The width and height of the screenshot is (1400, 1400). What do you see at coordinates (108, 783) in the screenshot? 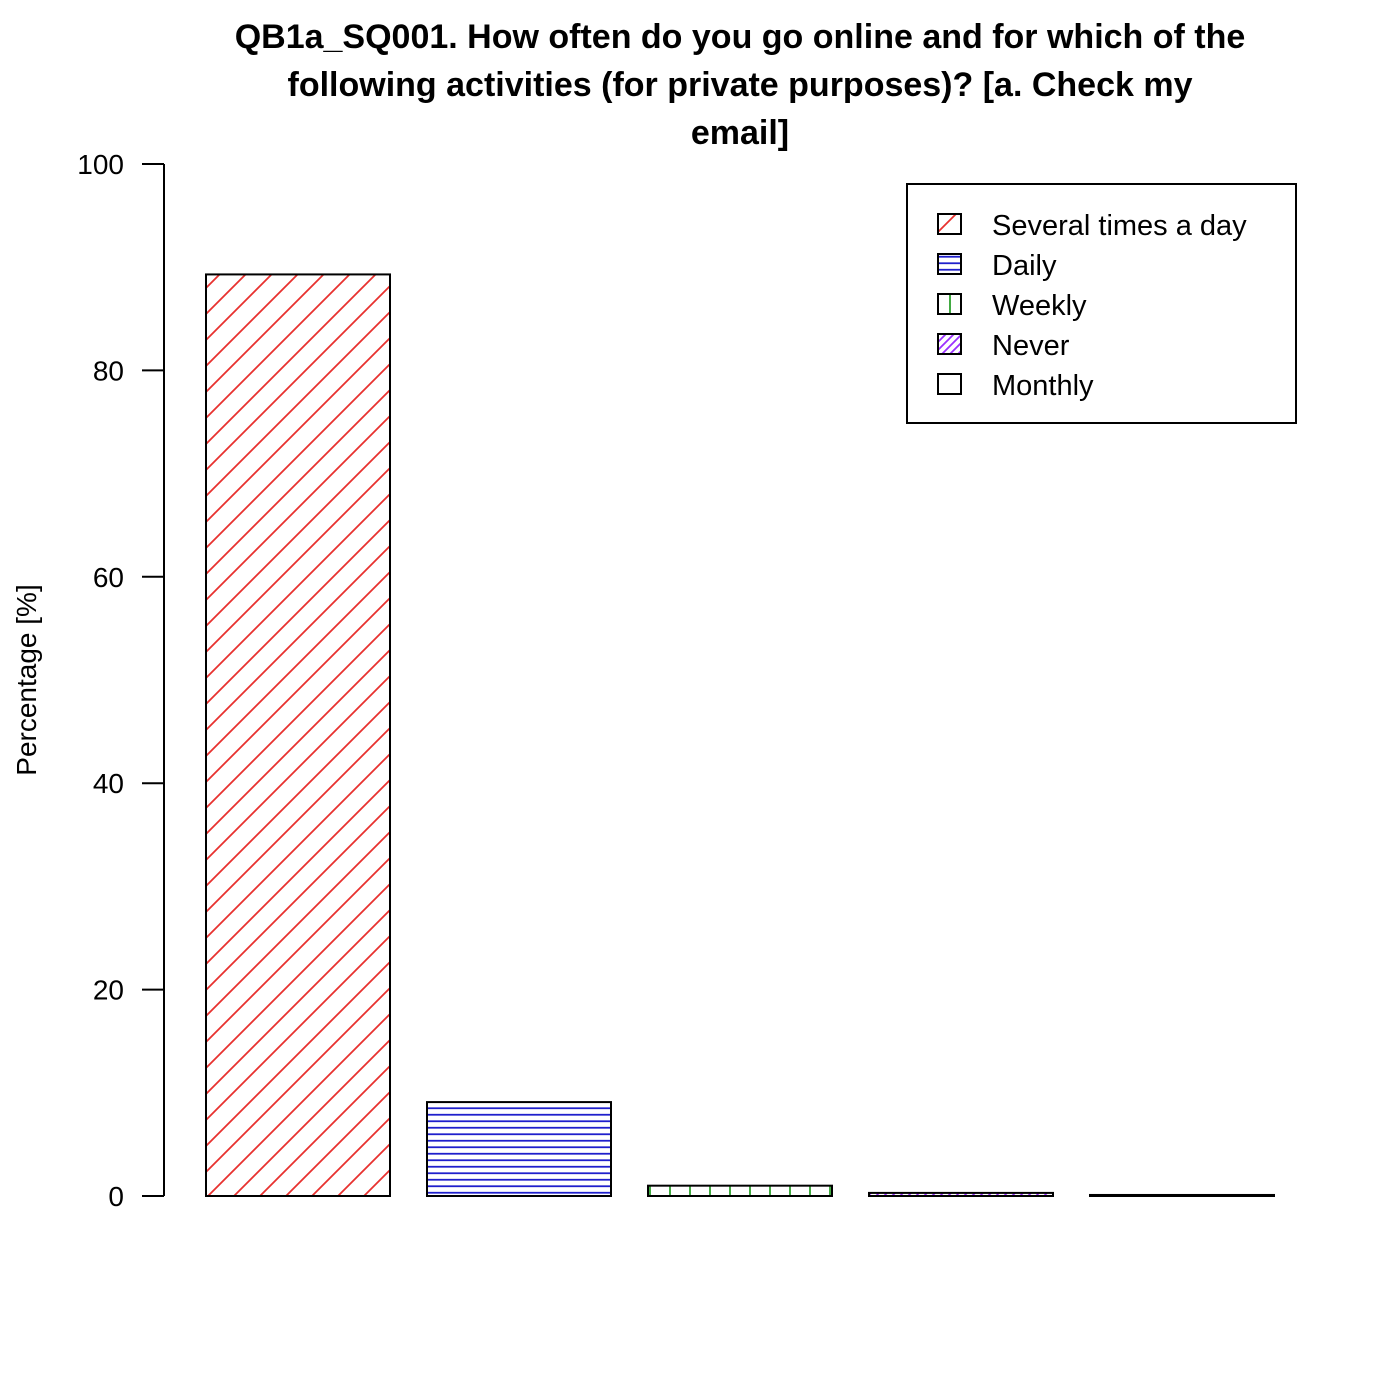
I see `y-tick-label: 40` at bounding box center [108, 783].